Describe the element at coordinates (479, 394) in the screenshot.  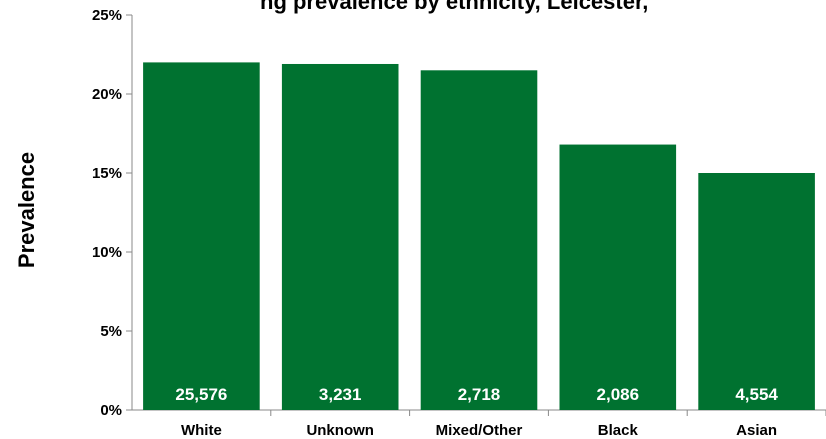
I see `bar-data-label: 2,718` at that location.